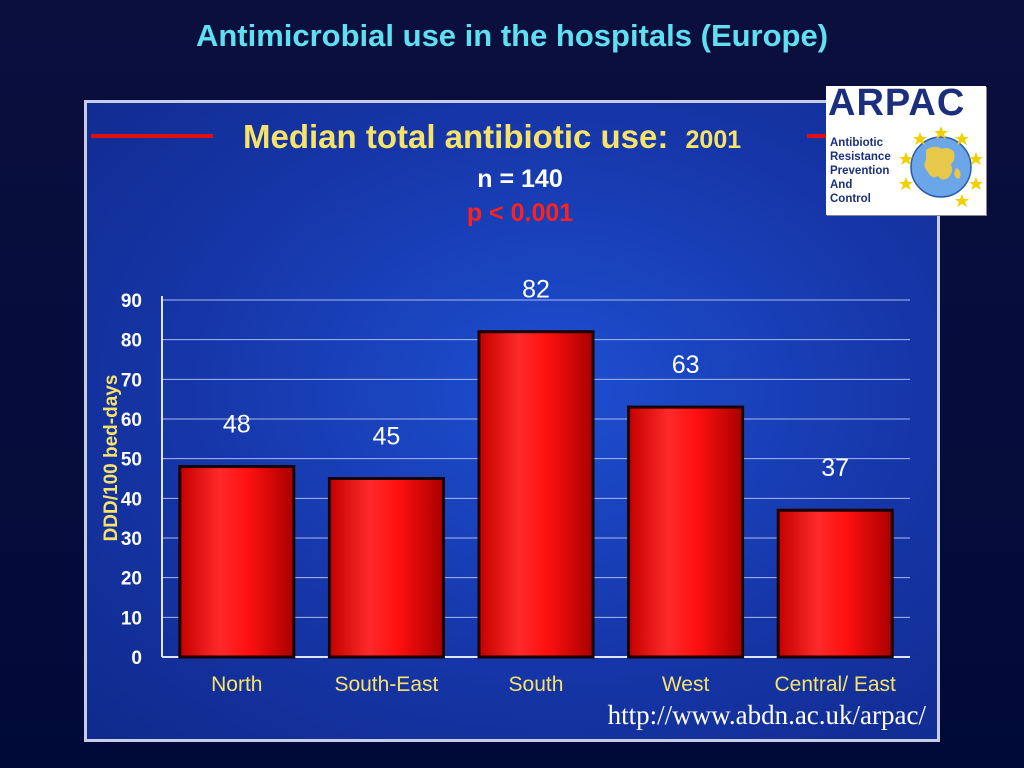 The image size is (1024, 768). Describe the element at coordinates (131, 301) in the screenshot. I see `y-tick-label: 90` at that location.